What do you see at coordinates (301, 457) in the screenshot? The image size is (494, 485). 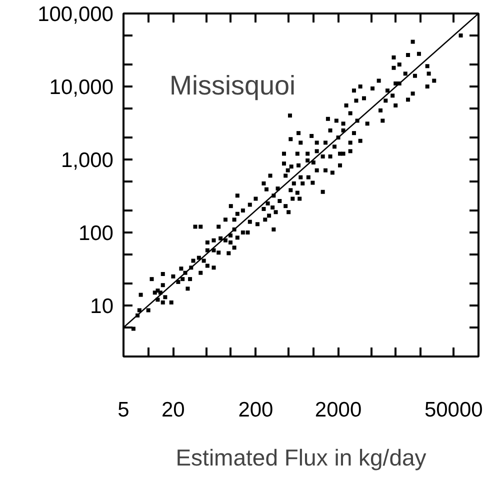 I see `x-axis-title: Estimated Flux in kg/day` at bounding box center [301, 457].